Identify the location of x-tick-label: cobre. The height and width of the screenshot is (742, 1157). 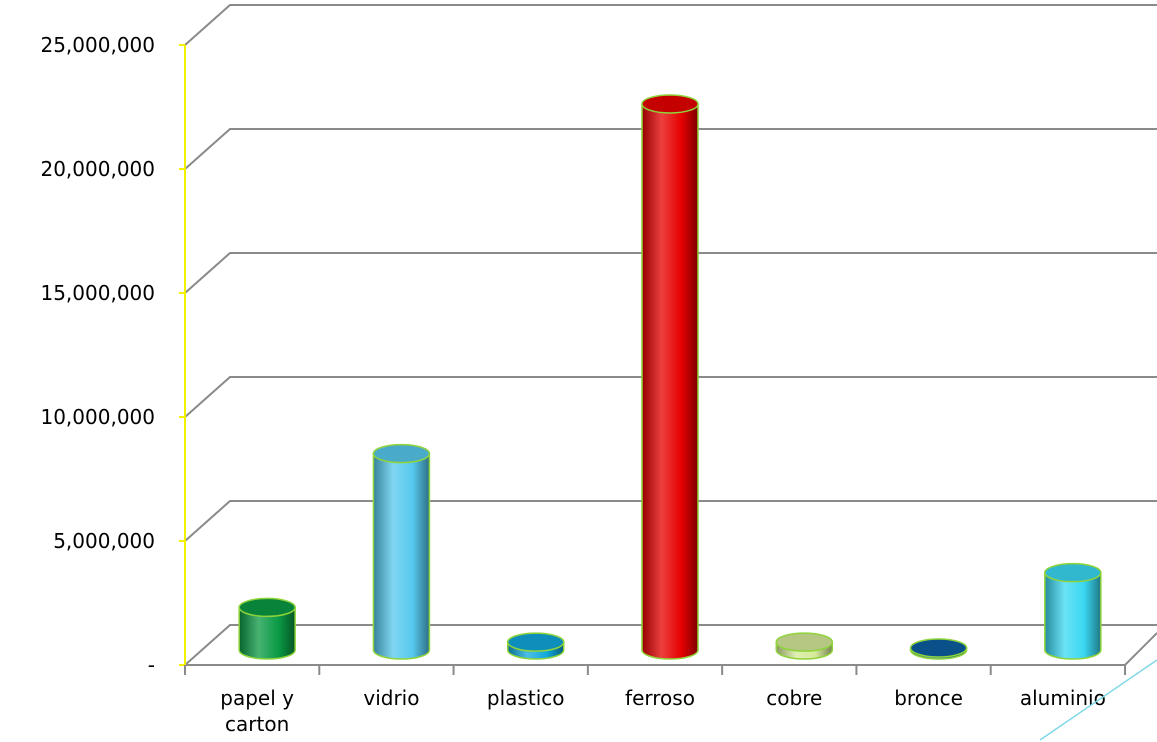
(794, 698).